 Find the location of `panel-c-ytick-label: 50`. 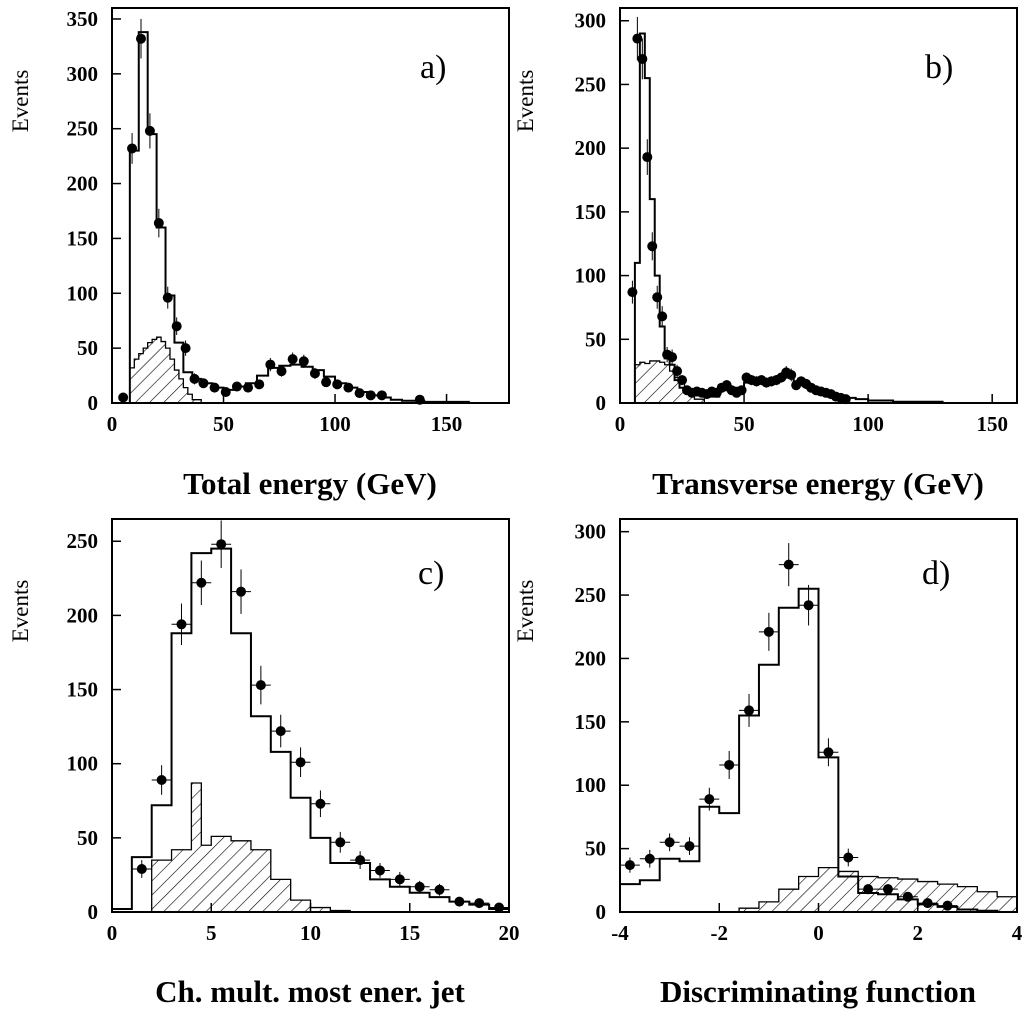

panel-c-ytick-label: 50 is located at coordinates (87, 838).